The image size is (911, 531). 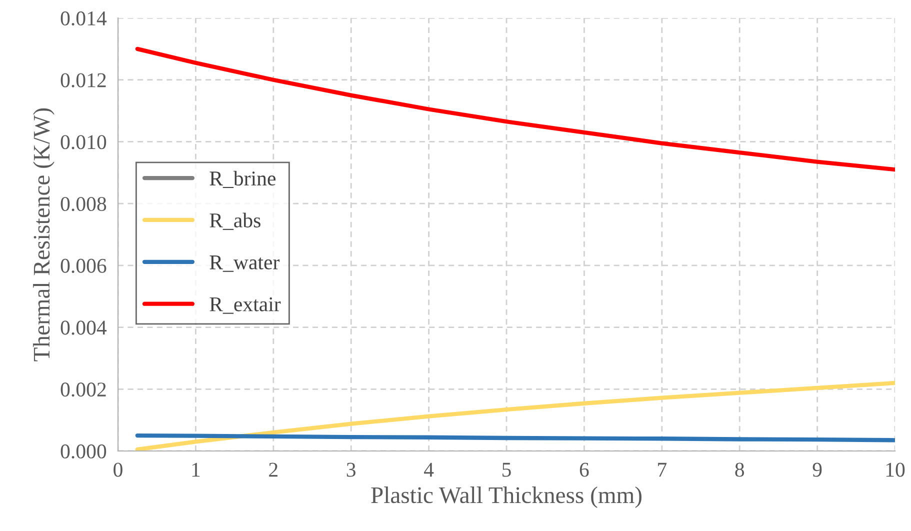 I want to click on legend-label: R_extair, so click(x=245, y=305).